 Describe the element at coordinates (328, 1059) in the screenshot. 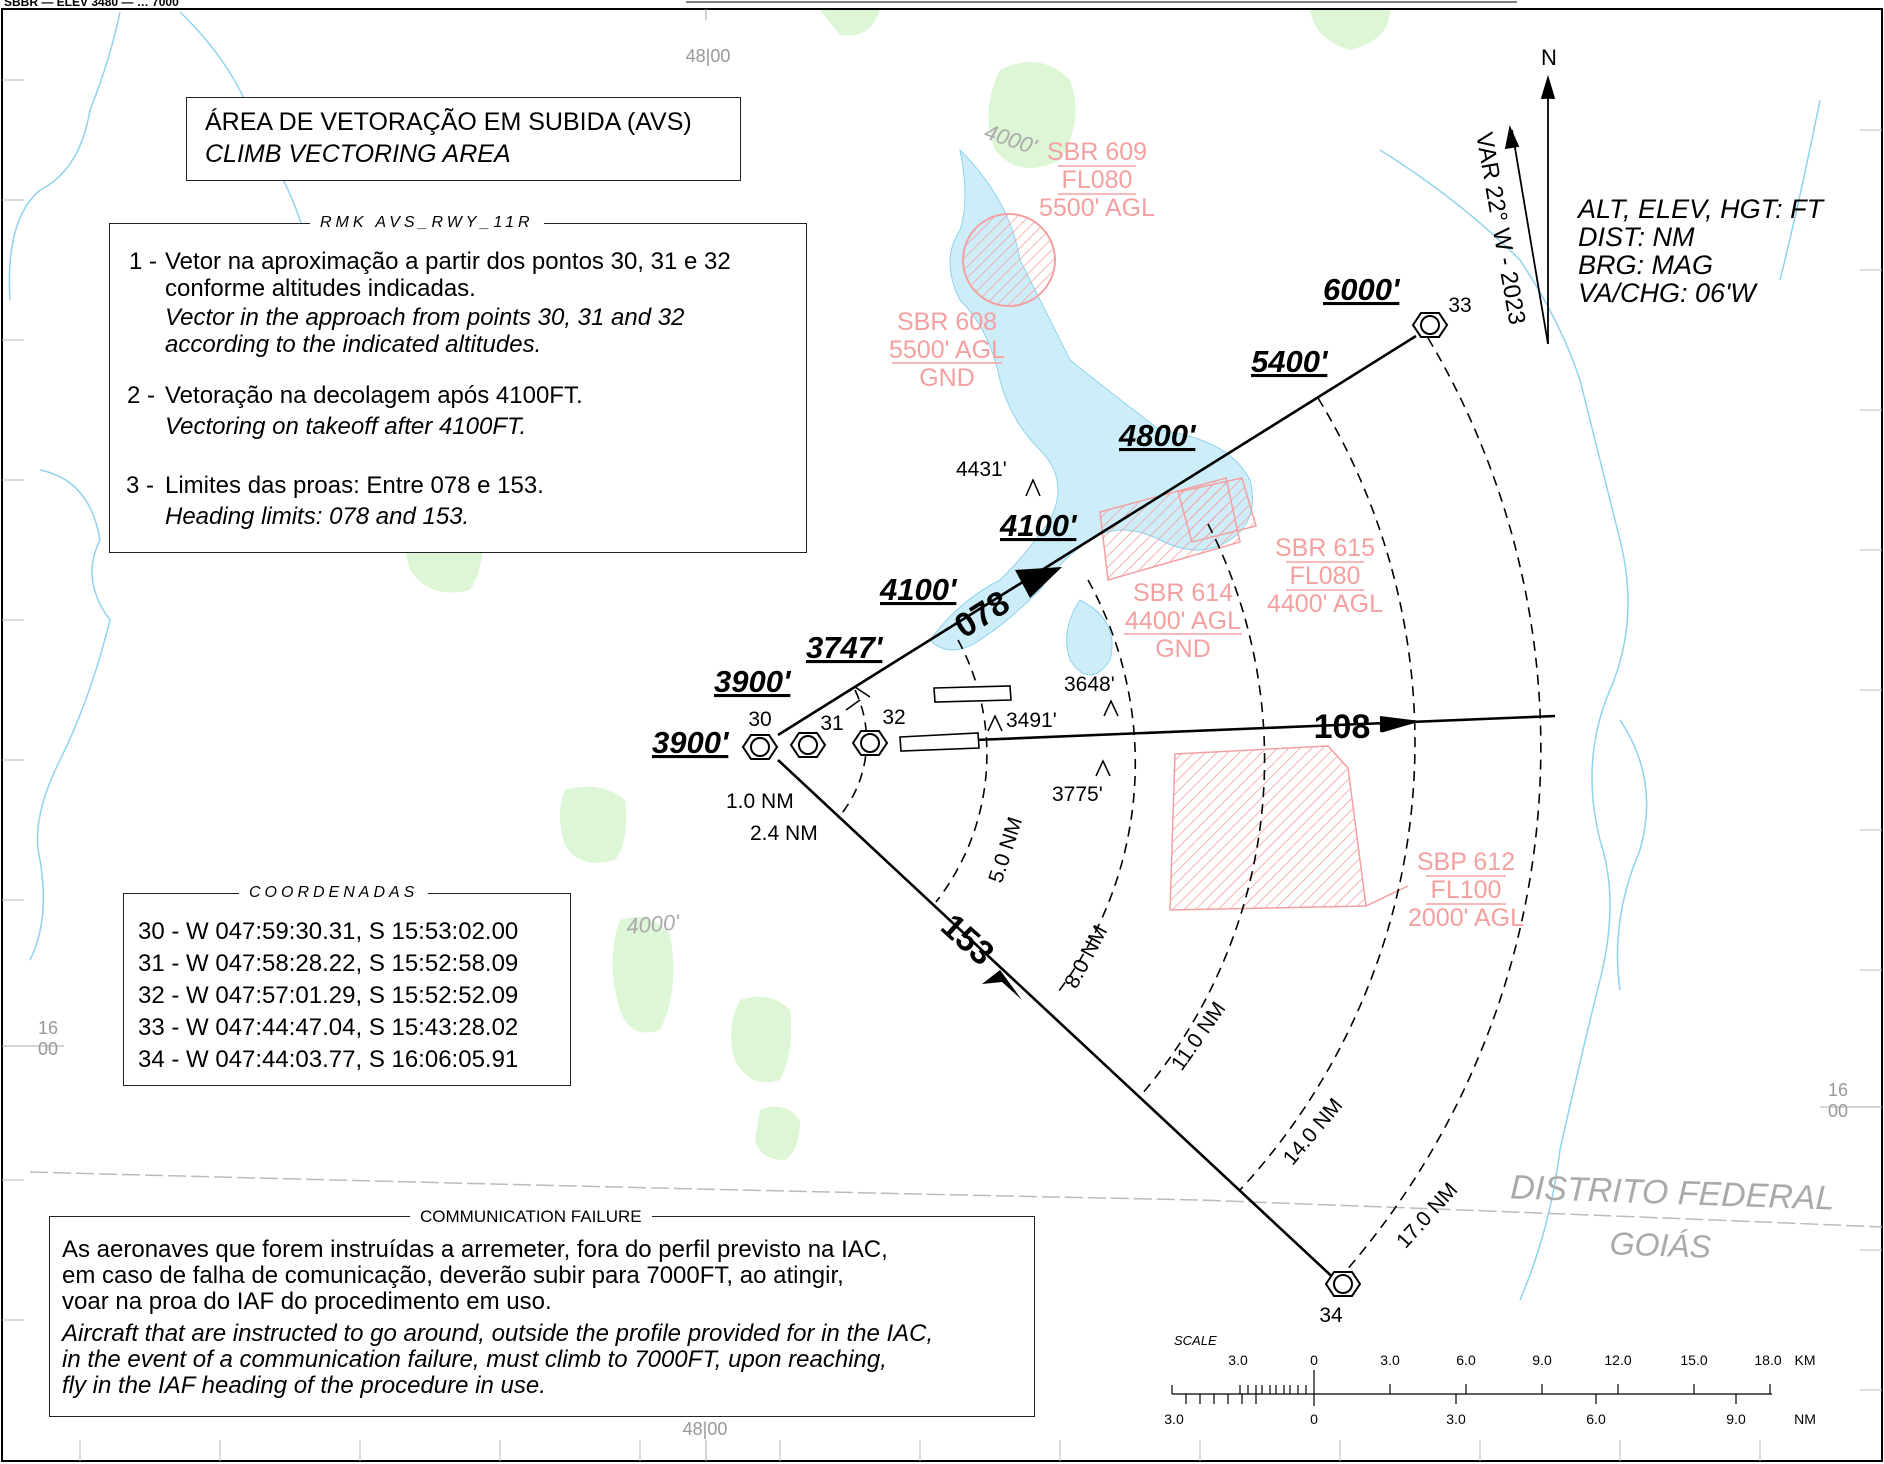

I see `coordinate-row-34: 34 - W 047:44:03.77, S 16:06:05.91` at that location.